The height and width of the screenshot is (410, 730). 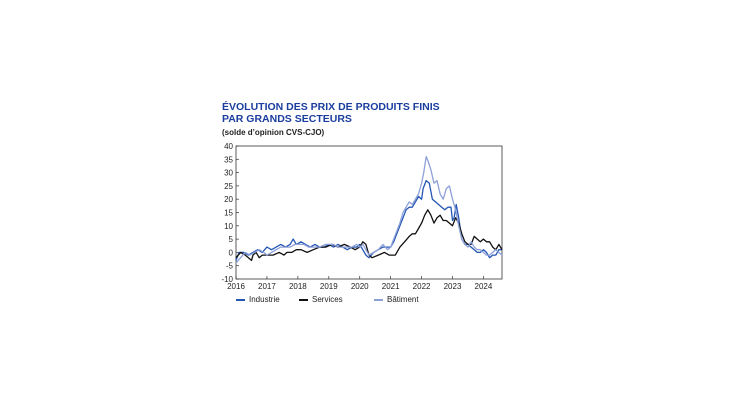 What do you see at coordinates (327, 299) in the screenshot?
I see `legend-label: Services` at bounding box center [327, 299].